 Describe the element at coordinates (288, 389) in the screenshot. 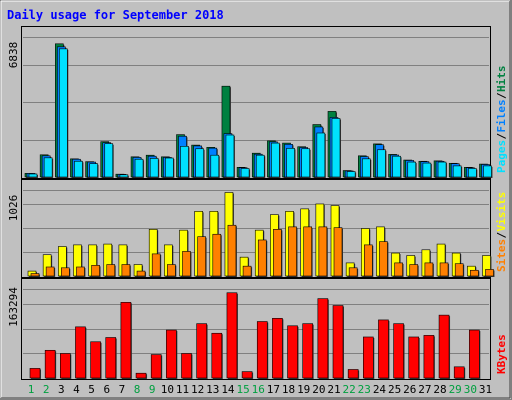

I see `x-tick-label-18: 18` at that location.